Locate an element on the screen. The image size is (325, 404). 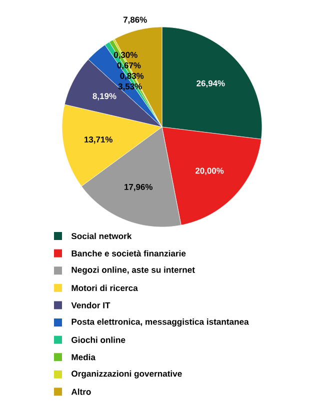
legend-label: Media is located at coordinates (84, 357).